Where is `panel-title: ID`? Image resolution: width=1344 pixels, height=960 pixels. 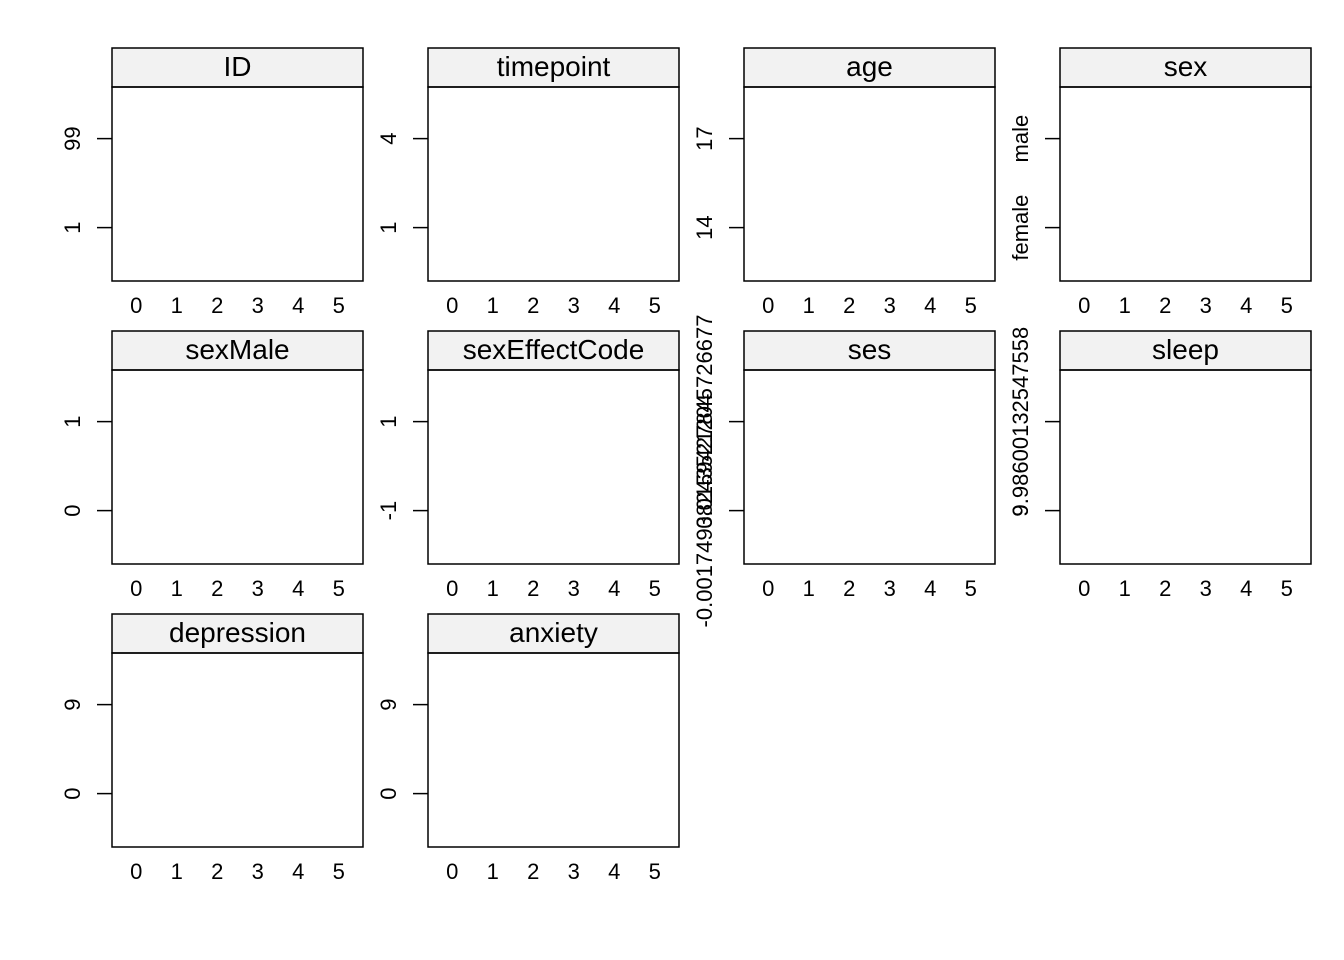
panel-title: ID is located at coordinates (238, 66).